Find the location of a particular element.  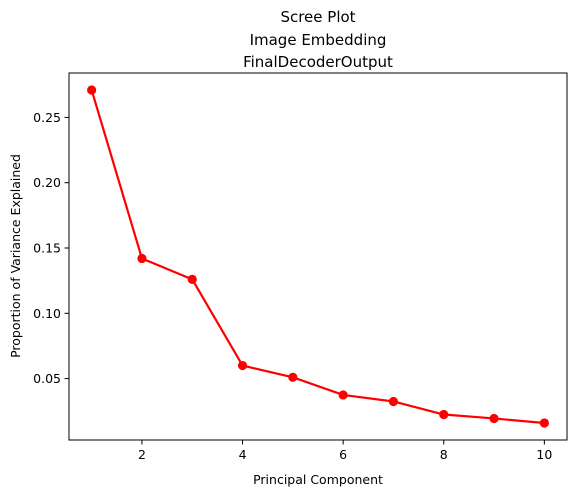

x-axis-label: Principal Component is located at coordinates (318, 479).